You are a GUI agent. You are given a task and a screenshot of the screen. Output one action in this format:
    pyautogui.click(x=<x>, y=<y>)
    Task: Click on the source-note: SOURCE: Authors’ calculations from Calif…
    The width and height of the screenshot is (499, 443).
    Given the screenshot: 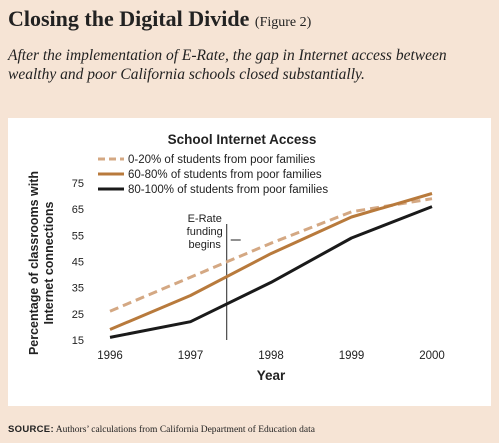 What is the action you would take?
    pyautogui.click(x=161, y=429)
    